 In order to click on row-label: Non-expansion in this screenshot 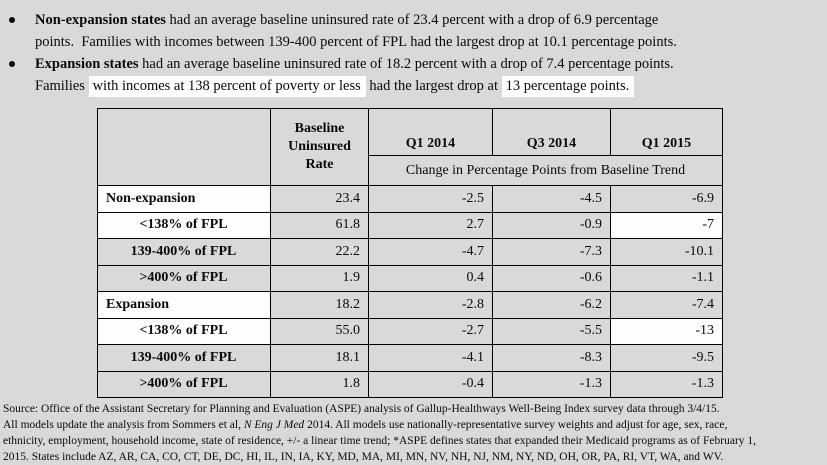, I will do `click(184, 199)`.